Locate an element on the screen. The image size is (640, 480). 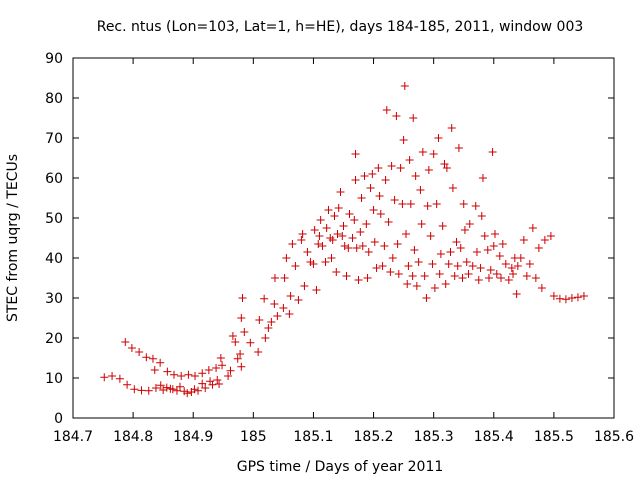
x-tick-label: 184.8 is located at coordinates (133, 437).